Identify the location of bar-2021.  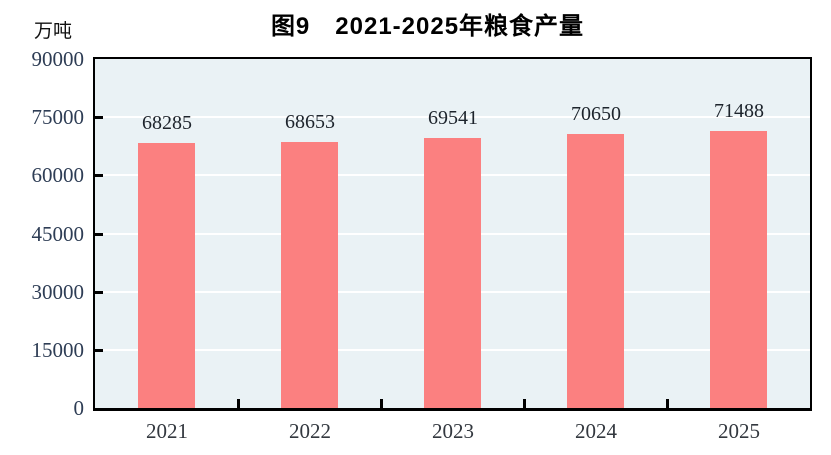
(166, 275).